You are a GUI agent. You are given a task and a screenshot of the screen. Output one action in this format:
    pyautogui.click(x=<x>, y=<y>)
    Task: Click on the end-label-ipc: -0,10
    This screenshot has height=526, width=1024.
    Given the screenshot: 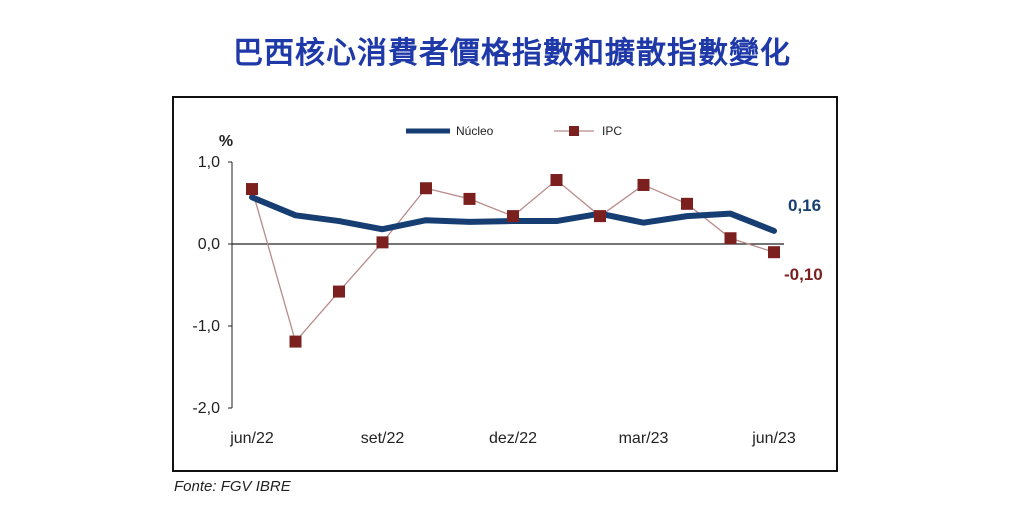 What is the action you would take?
    pyautogui.click(x=803, y=274)
    